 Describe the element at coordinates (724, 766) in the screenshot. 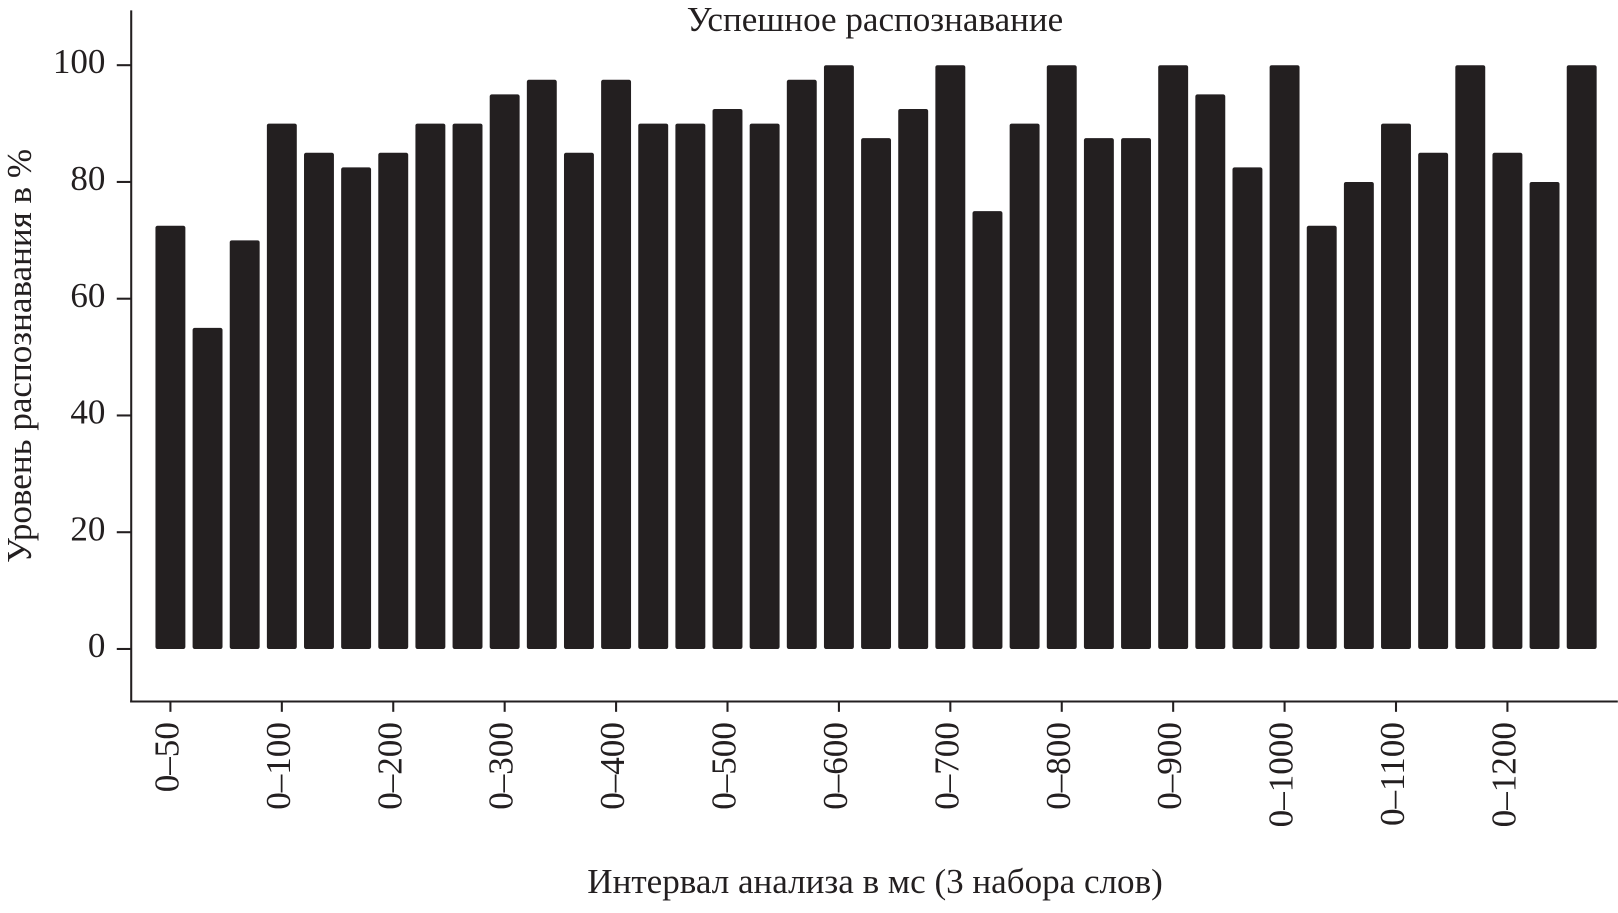

I see `x-tick-label: 0–500` at that location.